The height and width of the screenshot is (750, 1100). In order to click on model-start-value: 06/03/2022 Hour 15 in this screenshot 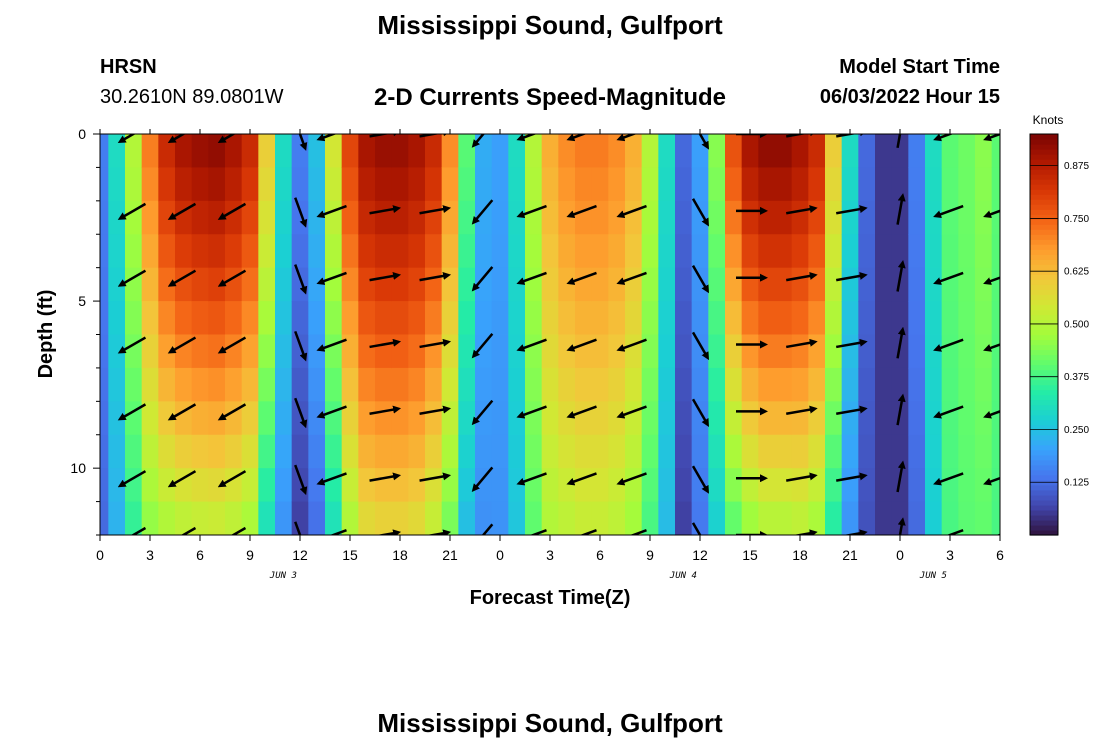, I will do `click(909, 97)`.